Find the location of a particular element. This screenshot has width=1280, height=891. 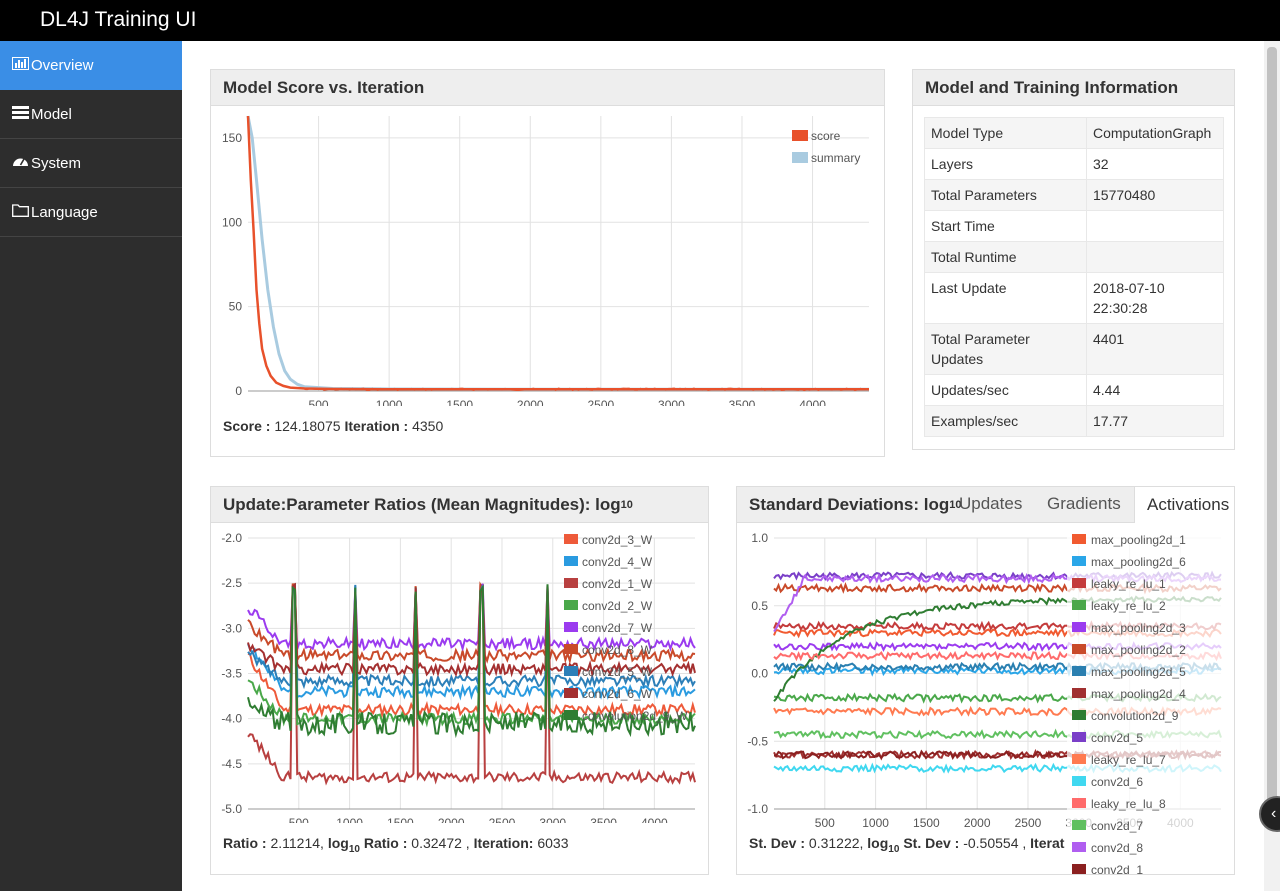

chevron-left-icon: ‹ is located at coordinates (1269, 814).